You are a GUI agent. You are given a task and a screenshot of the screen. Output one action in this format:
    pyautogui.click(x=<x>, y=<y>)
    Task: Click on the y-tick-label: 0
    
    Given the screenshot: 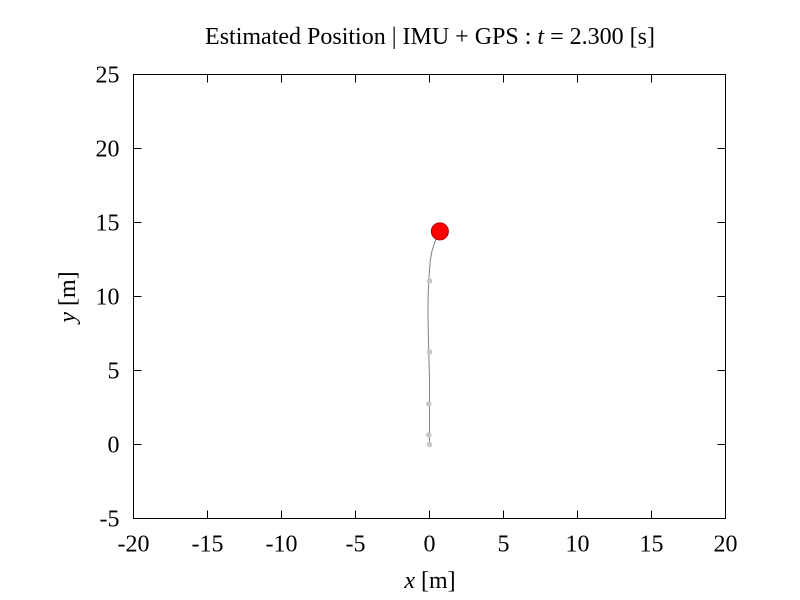 What is the action you would take?
    pyautogui.click(x=114, y=446)
    